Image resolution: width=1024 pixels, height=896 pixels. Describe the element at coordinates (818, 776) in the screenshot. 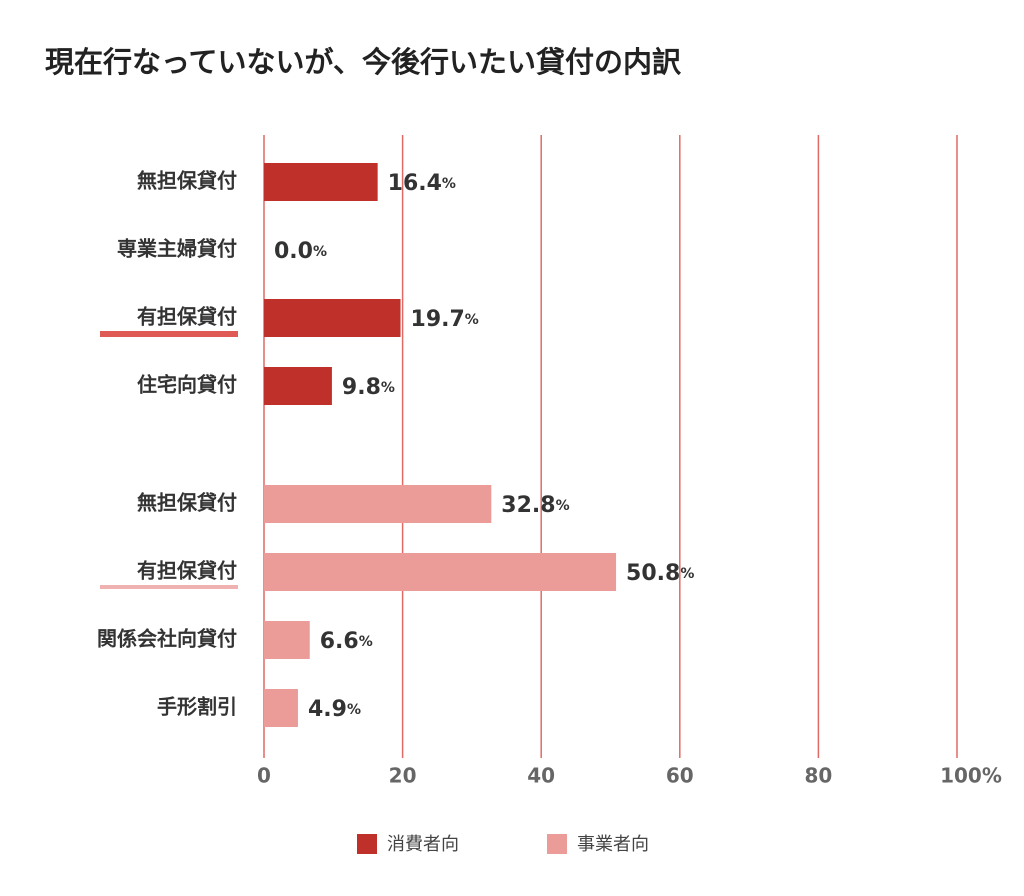

I see `x-tick-label: 80` at that location.